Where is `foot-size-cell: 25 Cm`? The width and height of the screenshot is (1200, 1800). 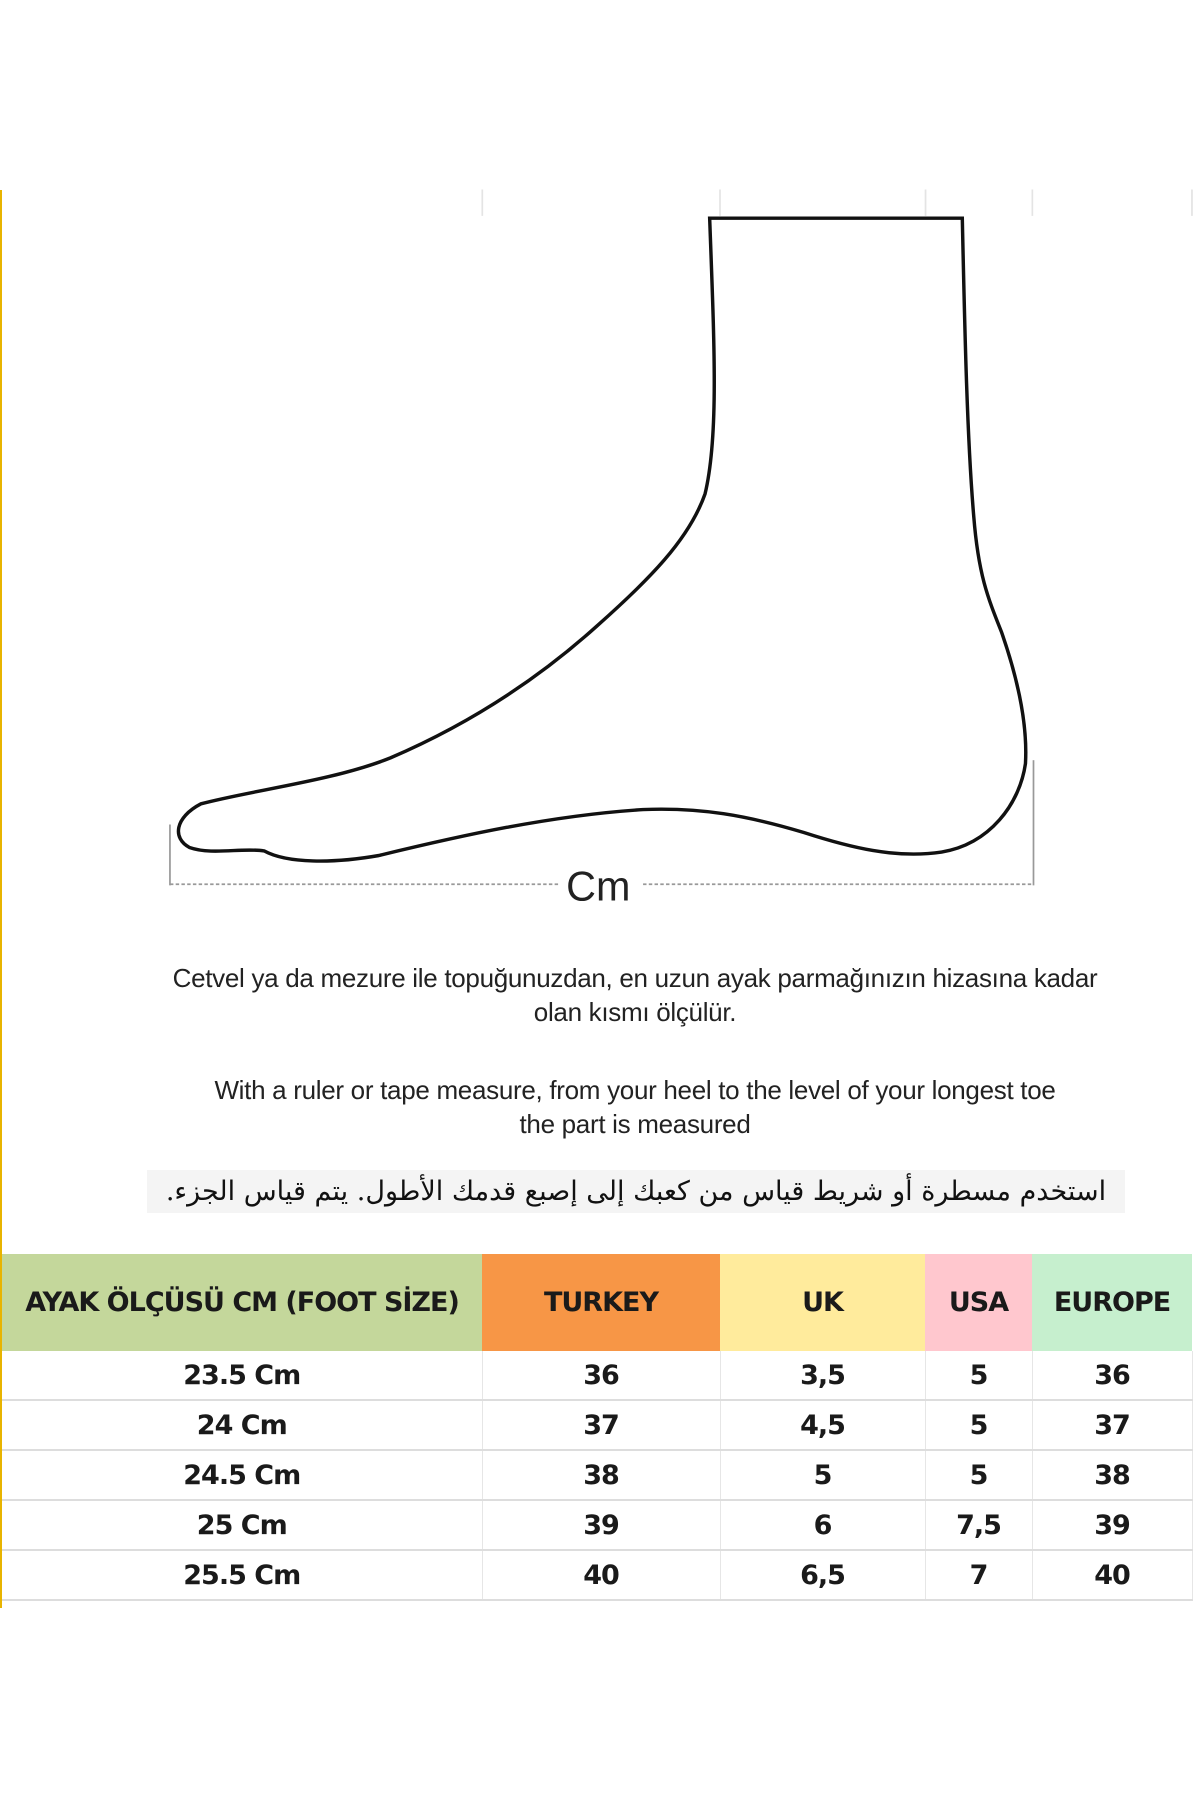
foot-size-cell: 25 Cm is located at coordinates (242, 1525).